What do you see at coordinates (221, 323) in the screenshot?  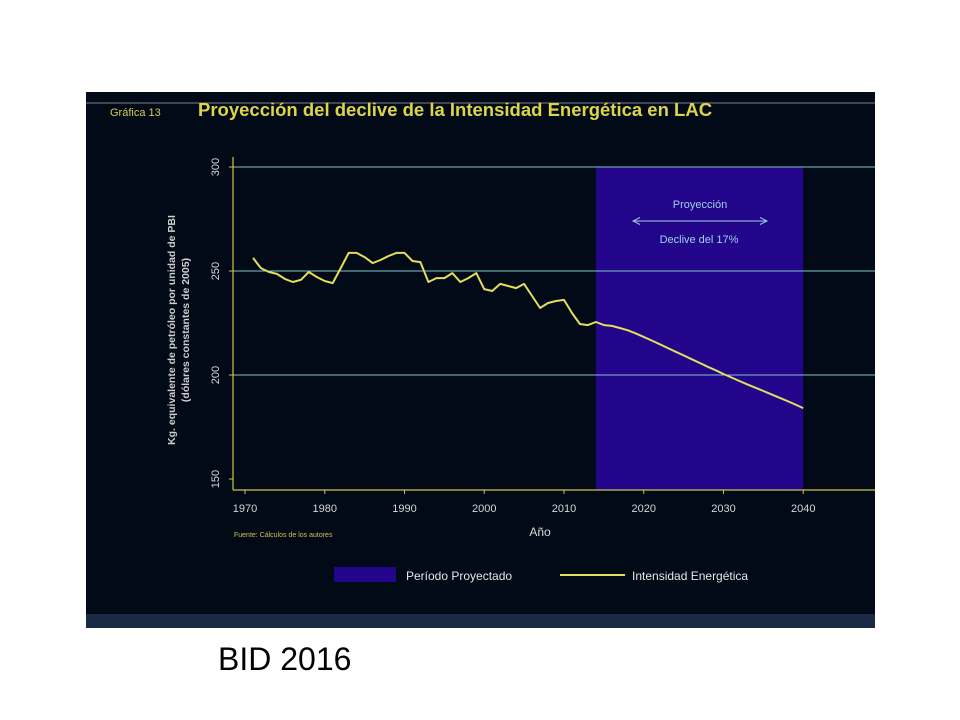 I see `y-axis-ticks: 150 200 250 300` at bounding box center [221, 323].